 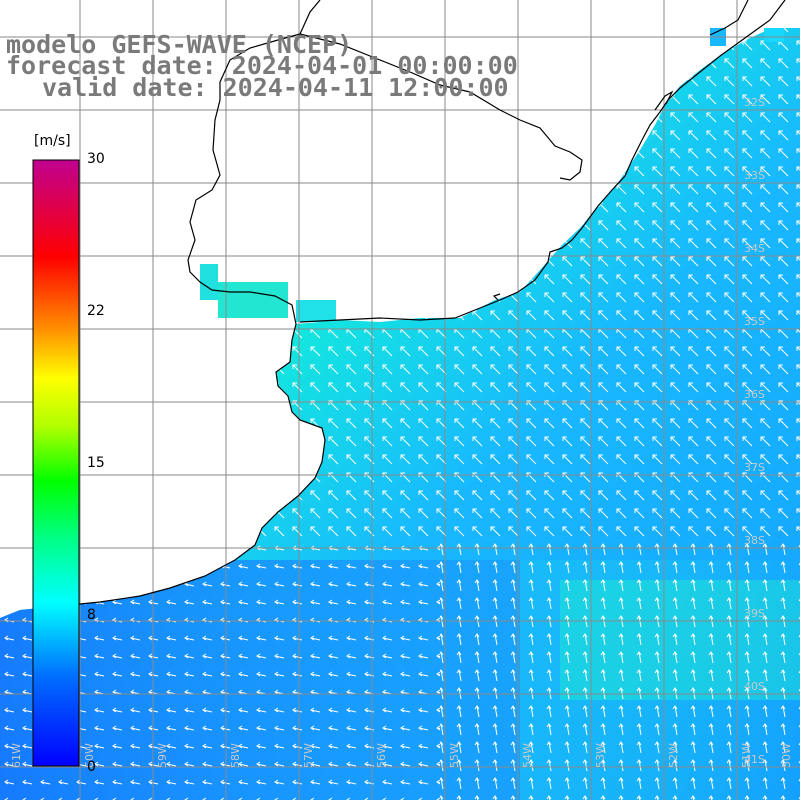 I want to click on lat-label: 39S, so click(x=754, y=613).